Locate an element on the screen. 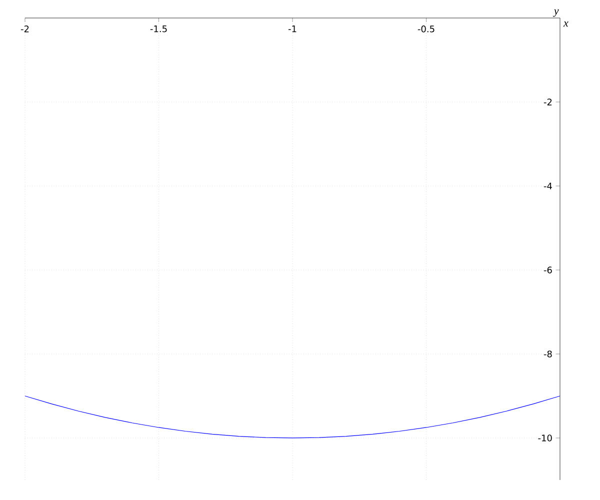 This screenshot has height=500, width=600. y-tick-label: -8 is located at coordinates (548, 354).